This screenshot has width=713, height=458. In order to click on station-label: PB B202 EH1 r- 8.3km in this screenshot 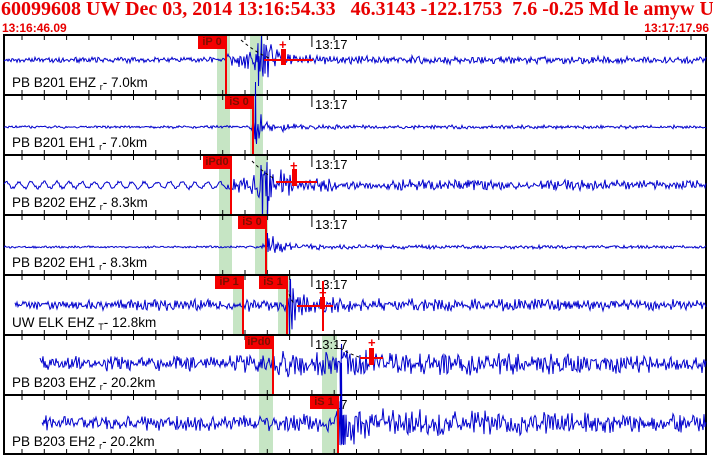, I will do `click(79, 263)`.